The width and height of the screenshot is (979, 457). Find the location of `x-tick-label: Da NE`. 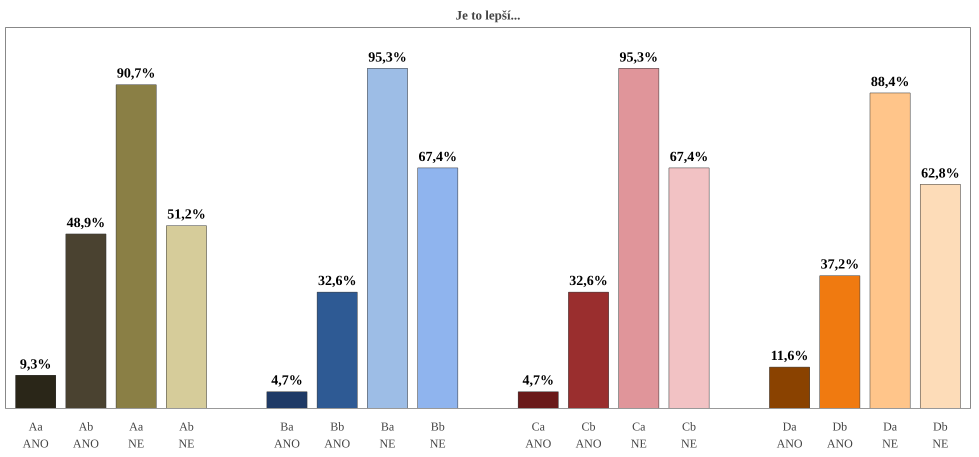

x-tick-label: Da NE is located at coordinates (890, 435).